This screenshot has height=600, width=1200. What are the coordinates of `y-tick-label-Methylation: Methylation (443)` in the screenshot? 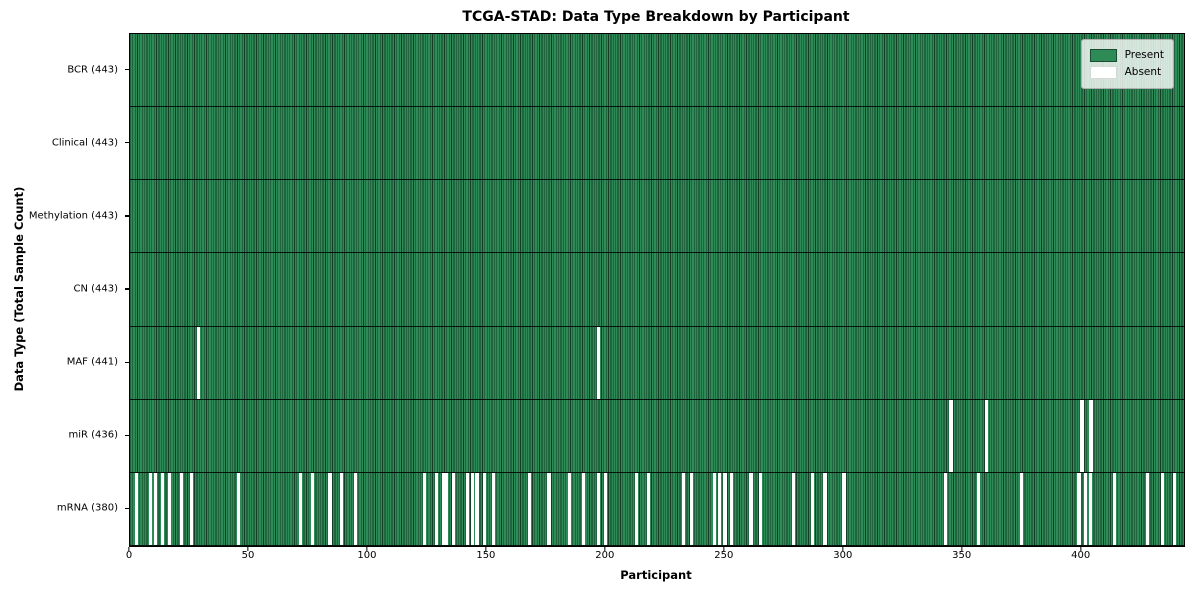 It's located at (73, 216).